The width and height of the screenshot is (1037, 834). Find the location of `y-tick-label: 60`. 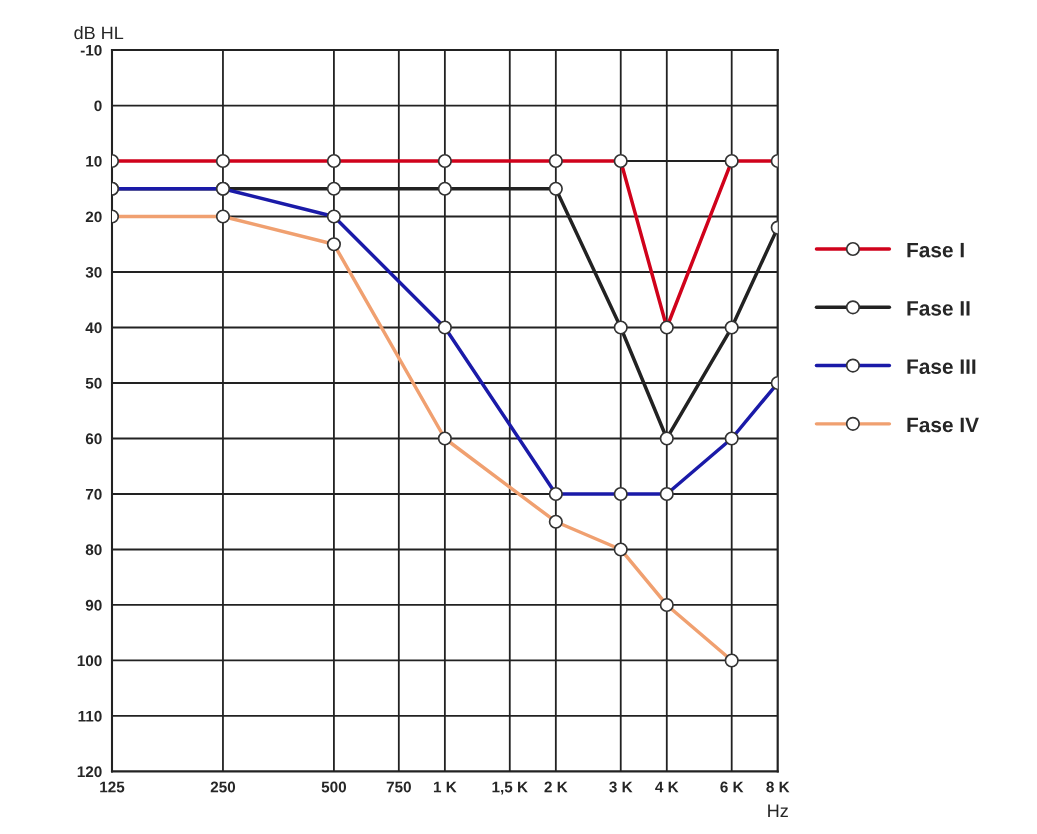

y-tick-label: 60 is located at coordinates (93, 439).